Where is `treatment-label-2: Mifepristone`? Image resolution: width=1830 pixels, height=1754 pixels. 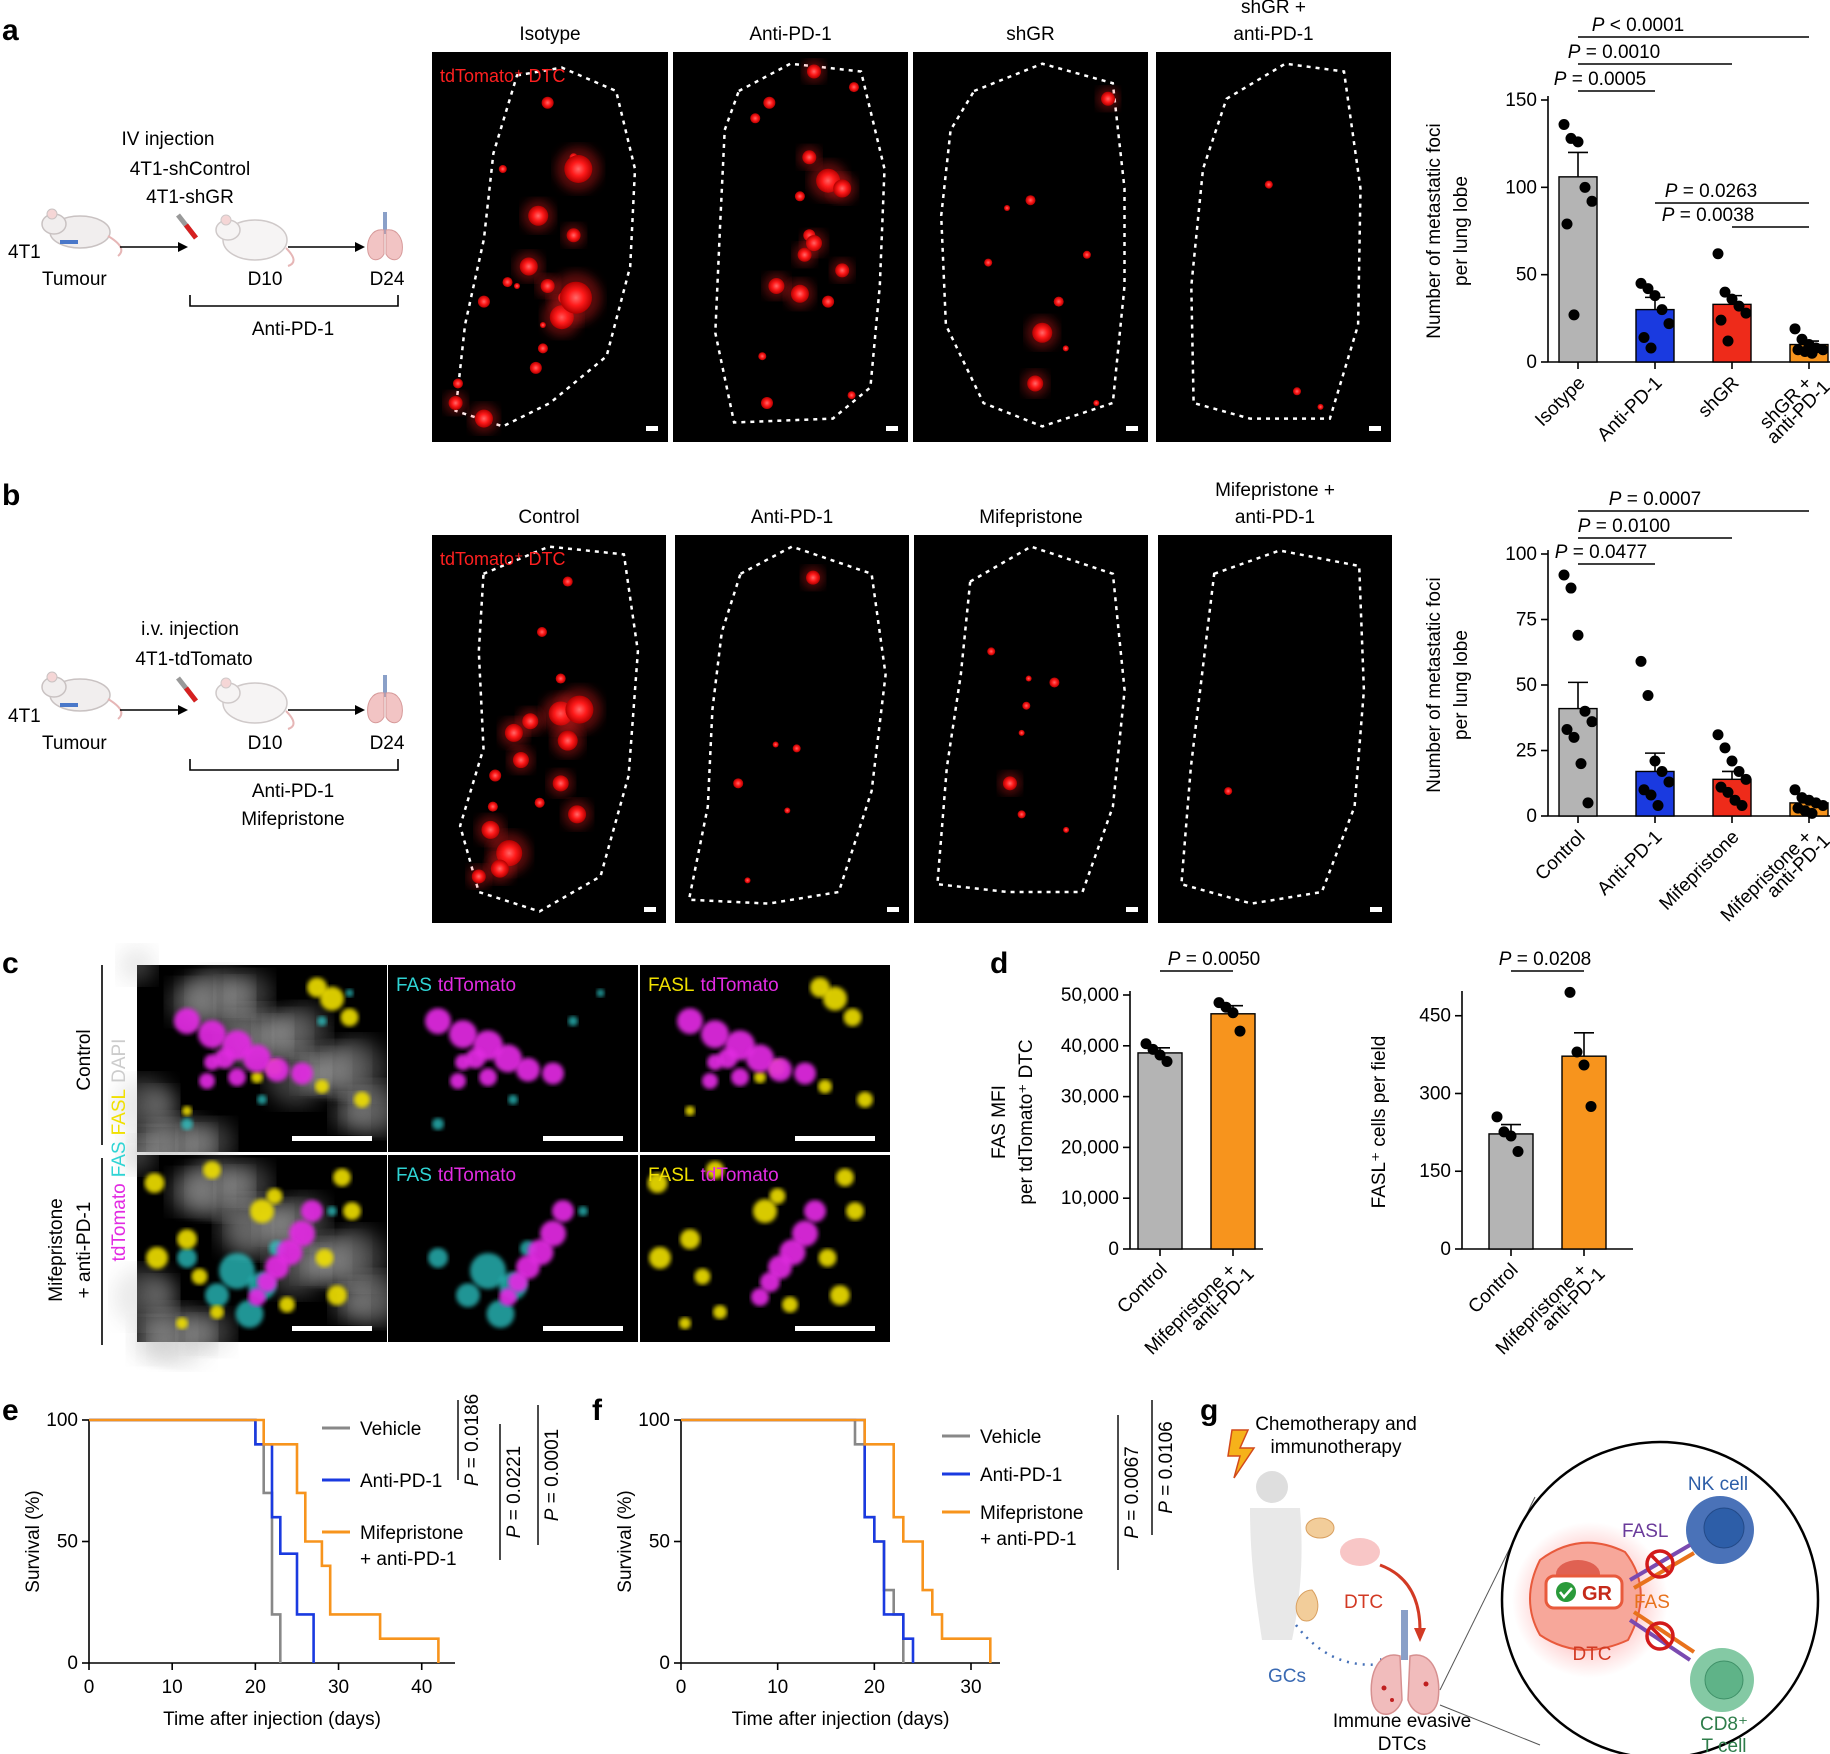
treatment-label-2: Mifepristone is located at coordinates (293, 819).